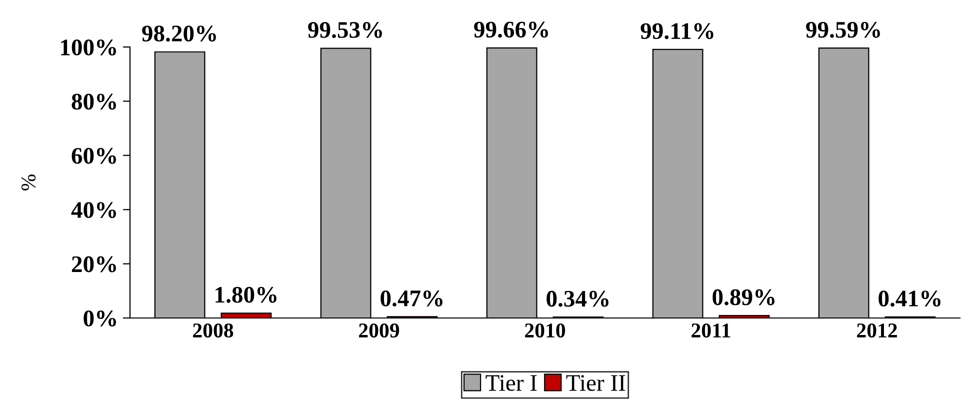 The width and height of the screenshot is (969, 402). Describe the element at coordinates (93, 210) in the screenshot. I see `y-tick-label: 40%` at that location.